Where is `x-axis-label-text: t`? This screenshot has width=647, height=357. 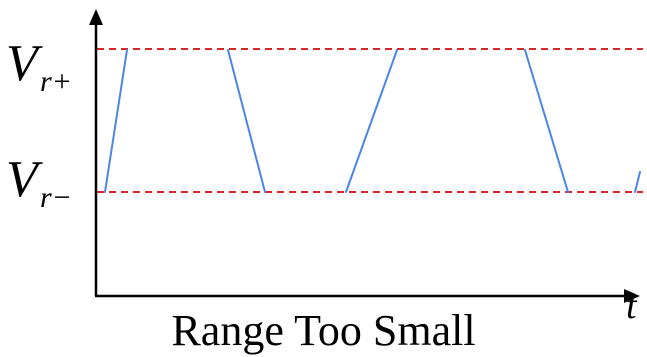
x-axis-label-text: t is located at coordinates (632, 306).